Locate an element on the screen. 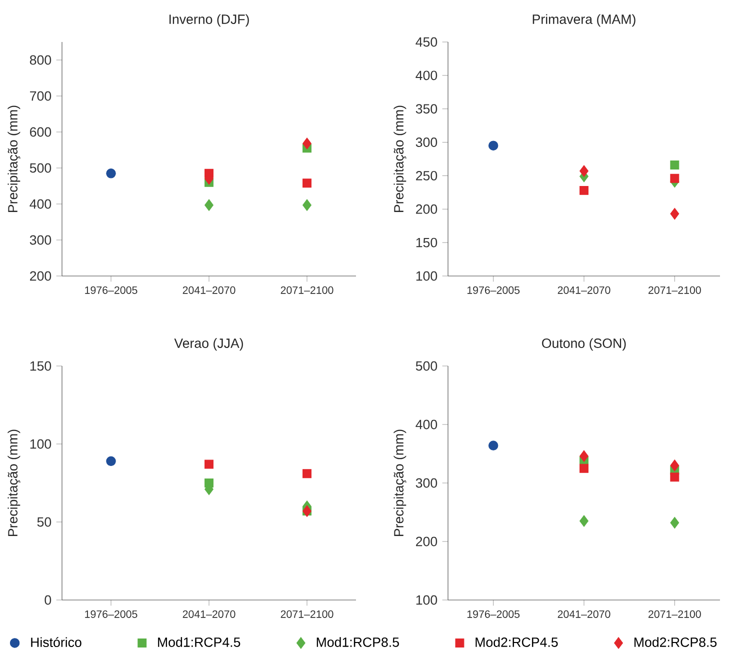 This screenshot has height=652, width=729. y-tick-label: 700 is located at coordinates (41, 96).